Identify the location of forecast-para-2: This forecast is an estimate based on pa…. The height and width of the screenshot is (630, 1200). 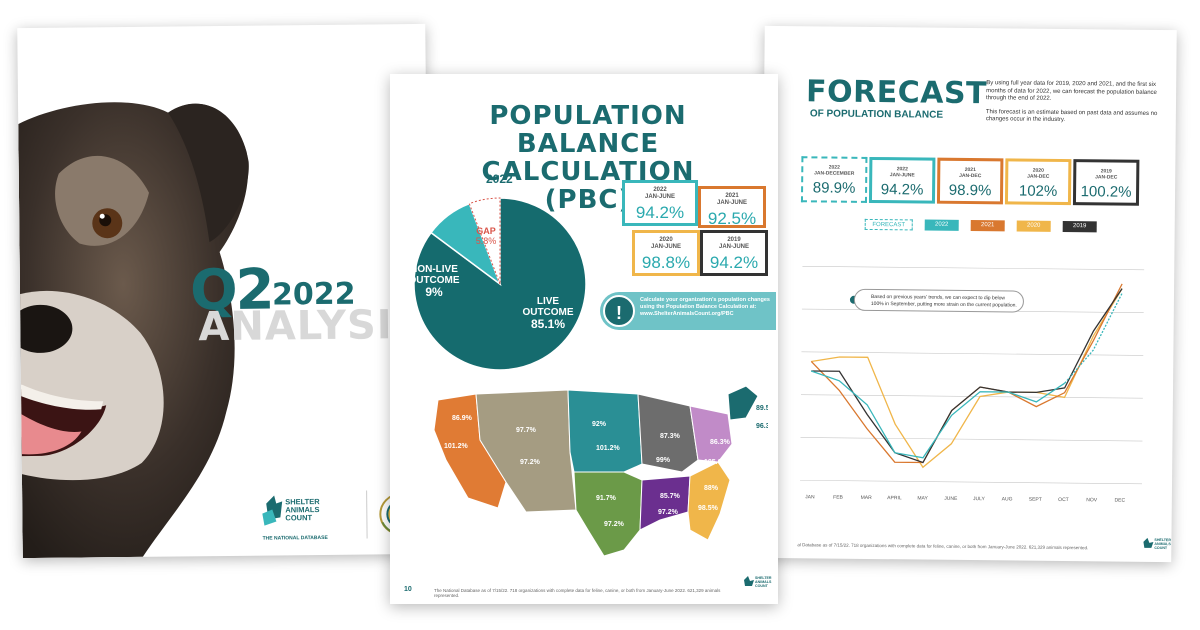
(1071, 116).